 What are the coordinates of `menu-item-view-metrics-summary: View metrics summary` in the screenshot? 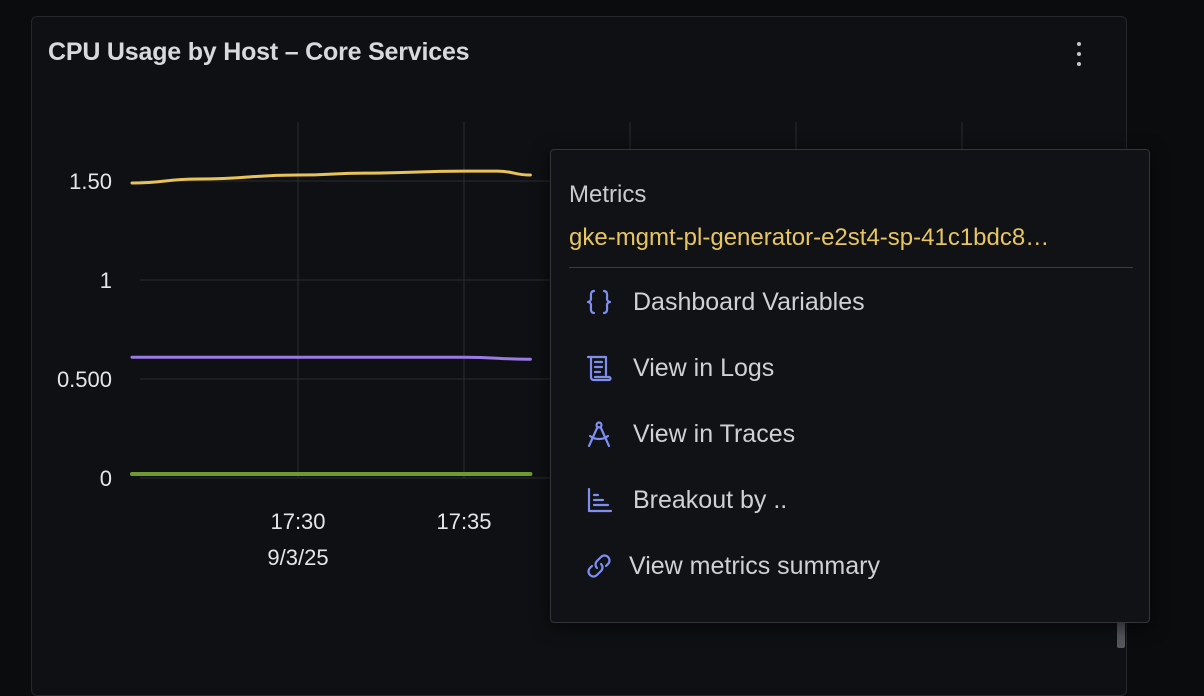 It's located at (731, 566).